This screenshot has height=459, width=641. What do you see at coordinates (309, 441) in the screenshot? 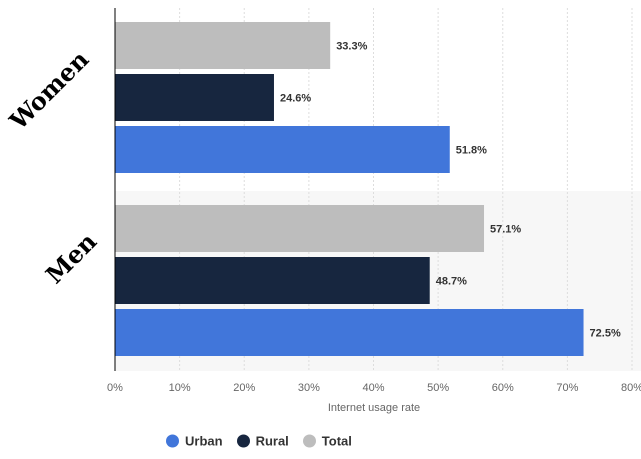
I see `legend-dot-total` at bounding box center [309, 441].